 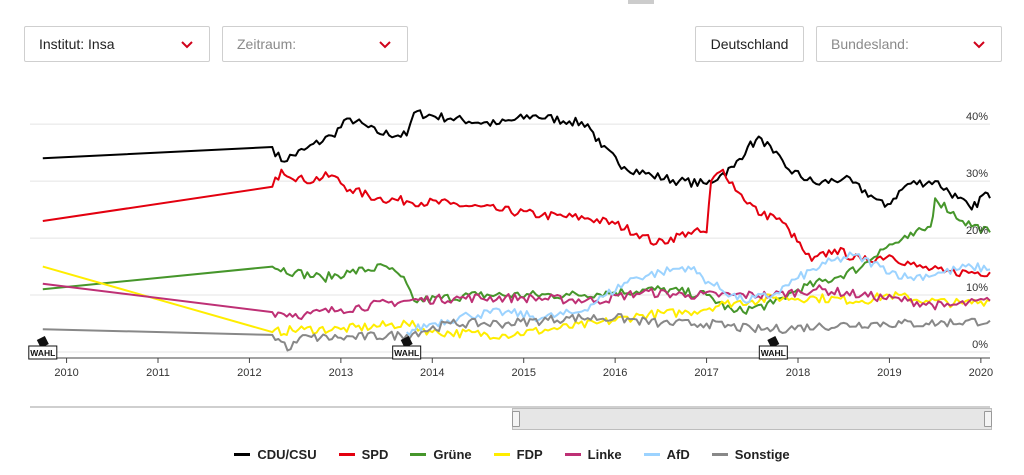 I want to click on y-tick-label: 40%, so click(x=977, y=117).